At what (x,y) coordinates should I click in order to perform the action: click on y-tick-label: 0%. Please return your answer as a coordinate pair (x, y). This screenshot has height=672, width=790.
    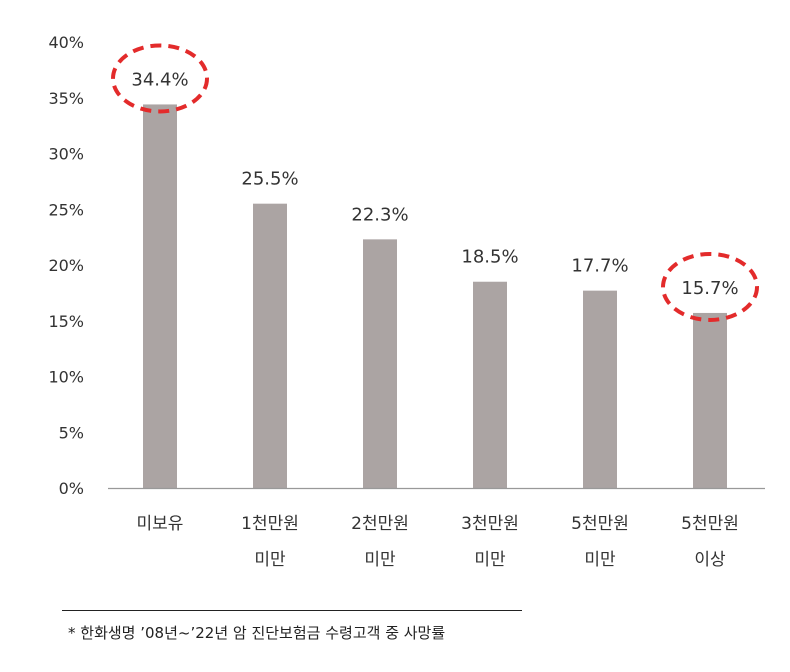
    Looking at the image, I should click on (71, 488).